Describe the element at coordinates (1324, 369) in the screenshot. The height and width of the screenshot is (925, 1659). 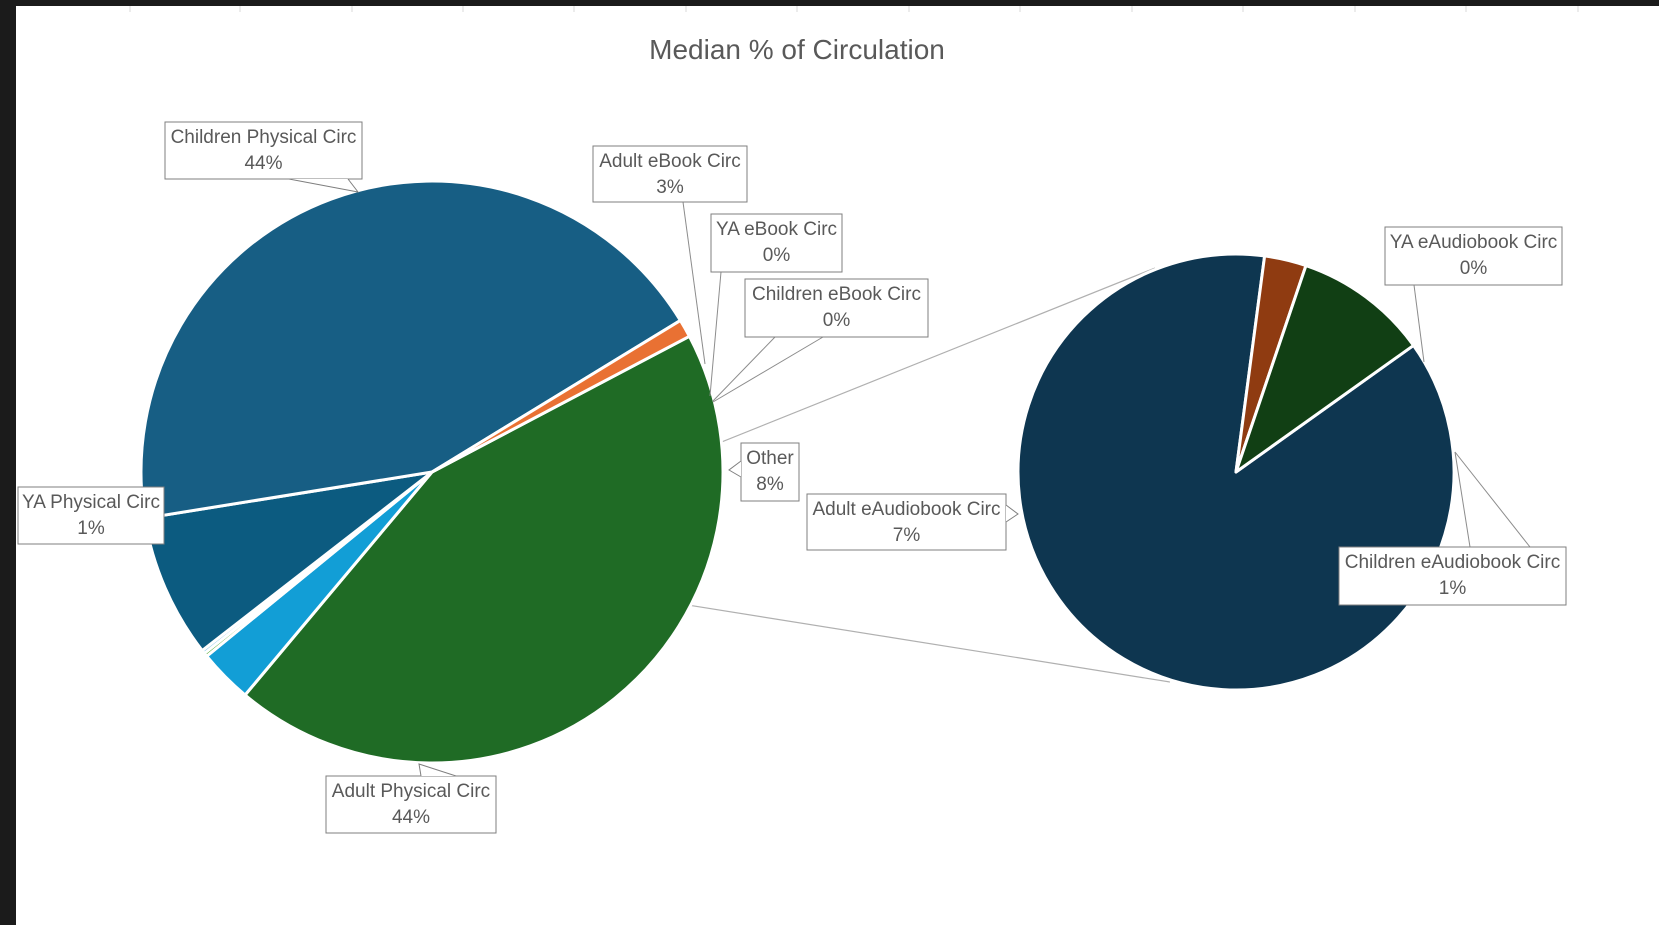
I see `secondary-pie-slice-children-eaudiobook-circ` at that location.